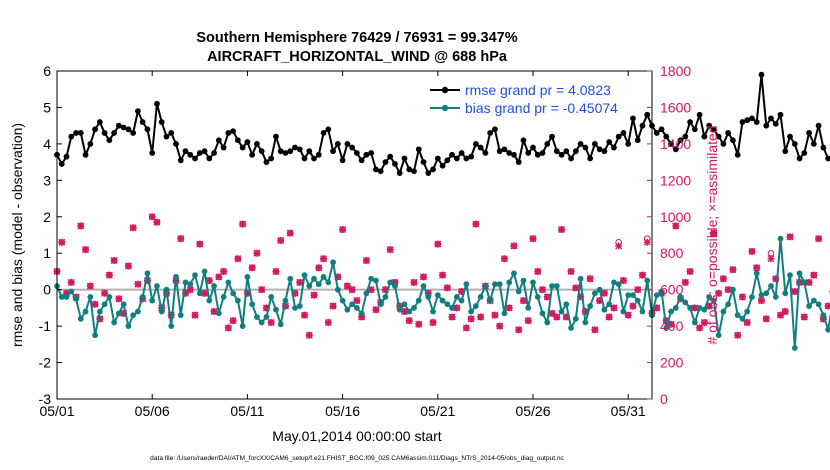 The image size is (830, 470). What do you see at coordinates (524, 108) in the screenshot?
I see `legend-entry-bias: bias grand pr = -0.45074` at bounding box center [524, 108].